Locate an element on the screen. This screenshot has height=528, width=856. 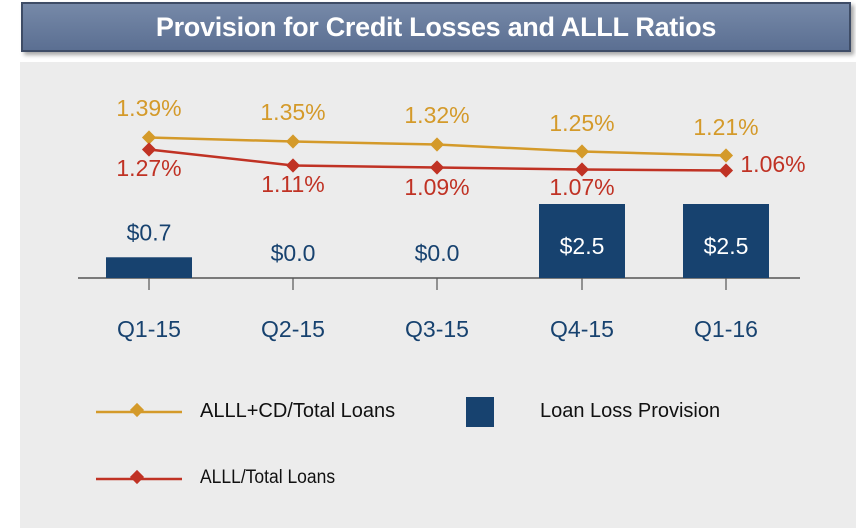
line-data-label: 1.32% is located at coordinates (436, 115).